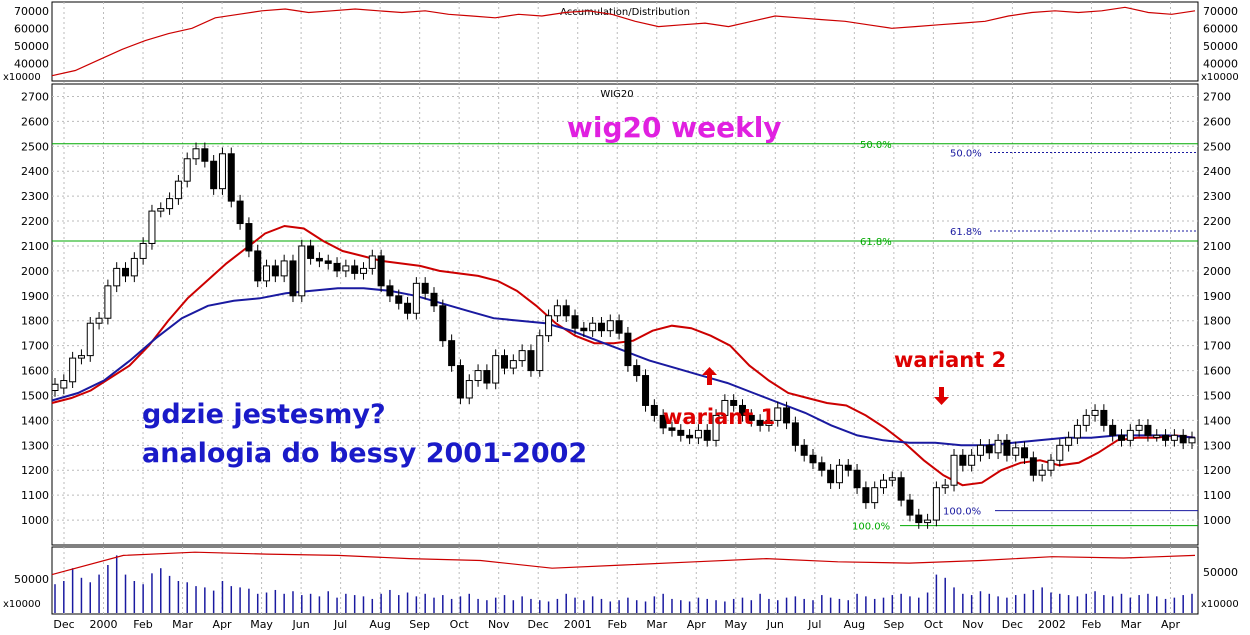  Describe the element at coordinates (31, 579) in the screenshot. I see `volume-tick-left: 50000` at that location.